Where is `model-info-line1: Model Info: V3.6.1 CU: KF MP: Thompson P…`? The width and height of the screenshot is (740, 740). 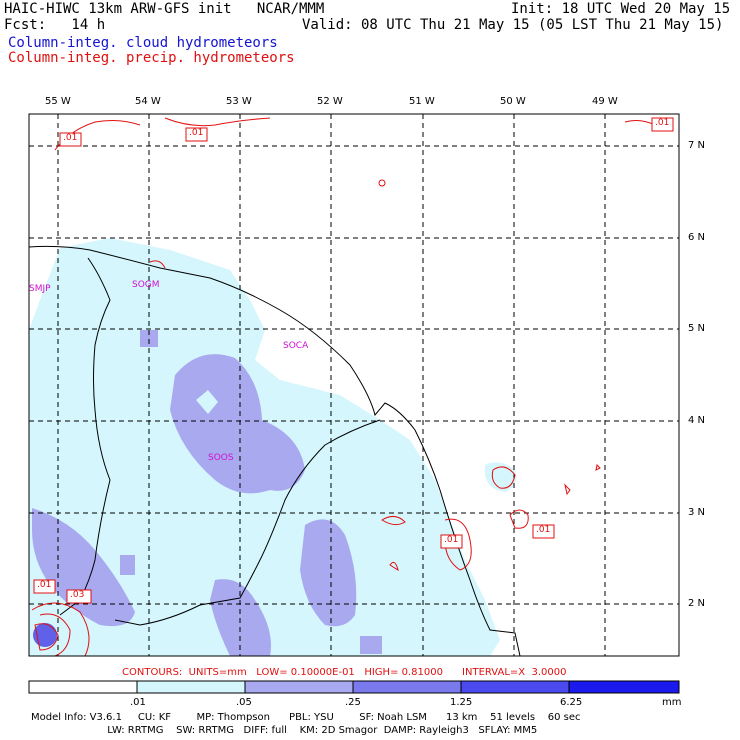
model-info-line1: Model Info: V3.6.1 CU: KF MP: Thompson P… is located at coordinates (306, 717).